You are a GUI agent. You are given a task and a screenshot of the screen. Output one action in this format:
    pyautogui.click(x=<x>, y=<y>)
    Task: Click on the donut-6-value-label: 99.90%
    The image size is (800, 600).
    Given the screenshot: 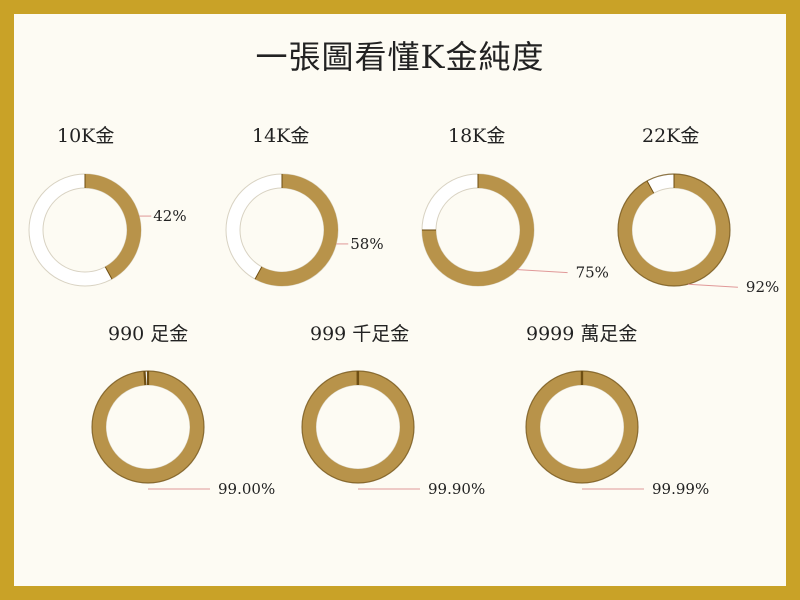 What is the action you would take?
    pyautogui.click(x=456, y=489)
    